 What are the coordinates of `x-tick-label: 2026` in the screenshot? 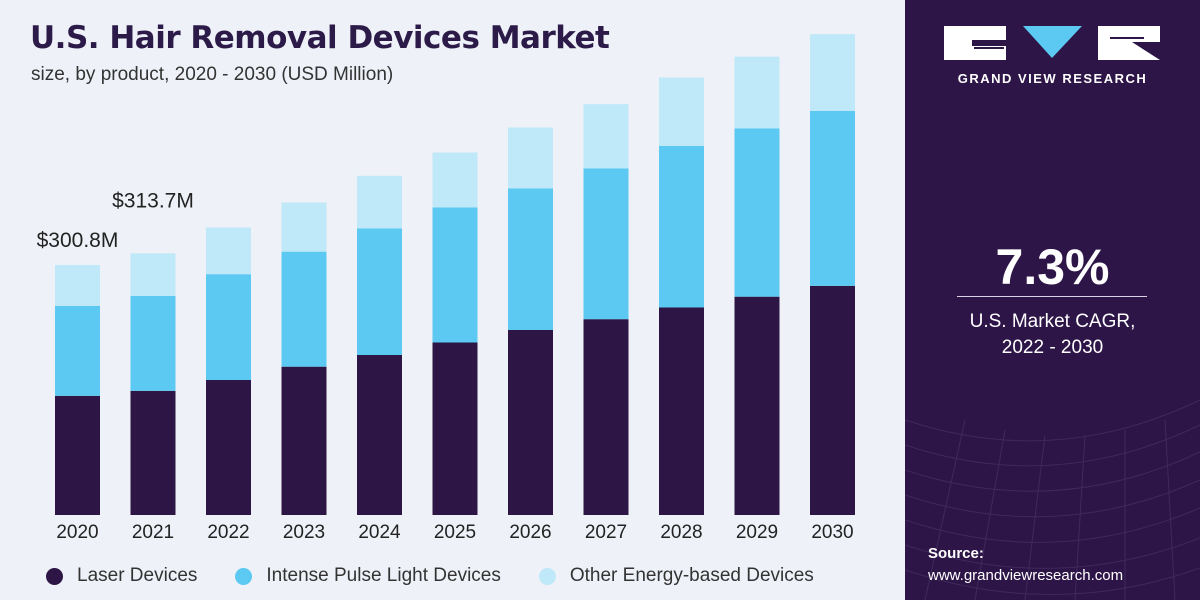 It's located at (530, 532).